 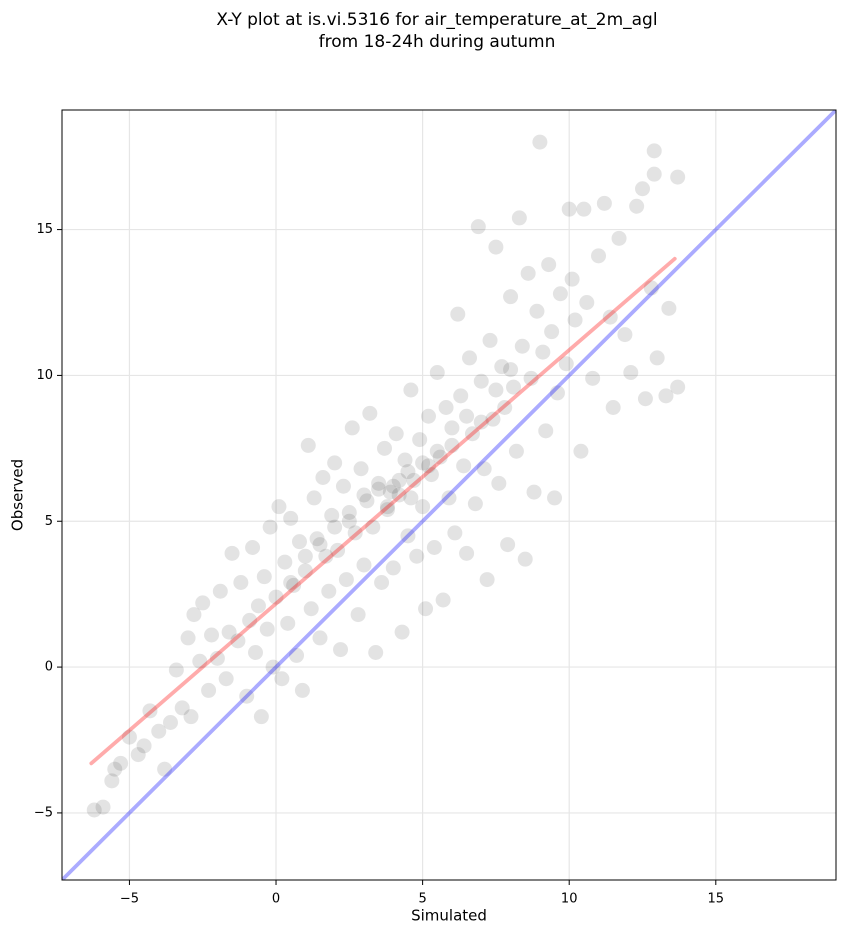 What do you see at coordinates (422, 899) in the screenshot?
I see `x-tick-label: 5` at bounding box center [422, 899].